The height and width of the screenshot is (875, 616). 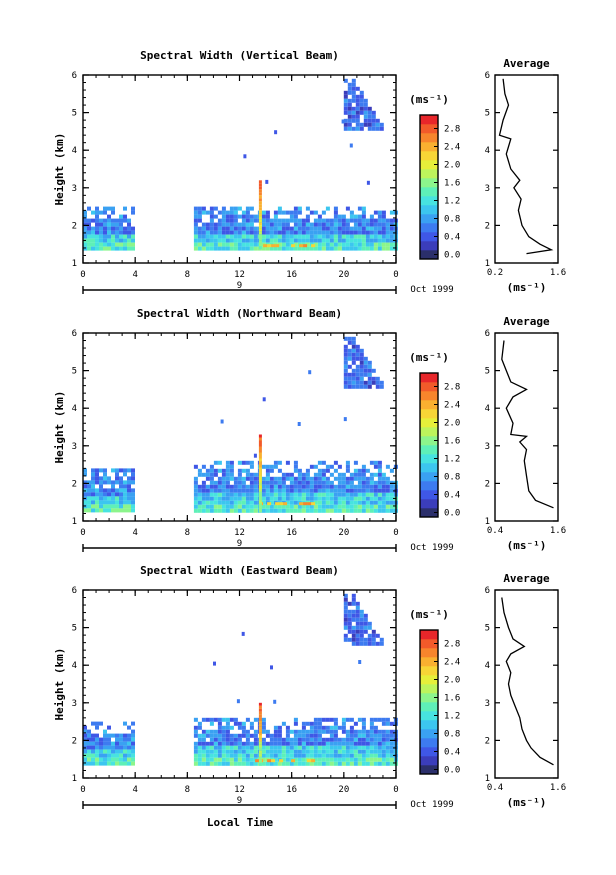 What do you see at coordinates (429, 246) in the screenshot?
I see `colorbar-swatch` at bounding box center [429, 246].